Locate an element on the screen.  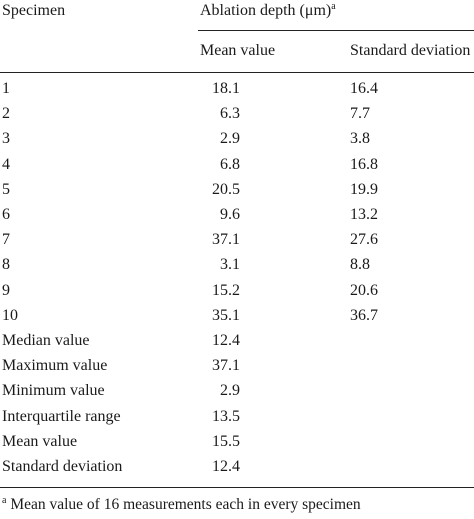
specimen-label: 8 is located at coordinates (6, 265).